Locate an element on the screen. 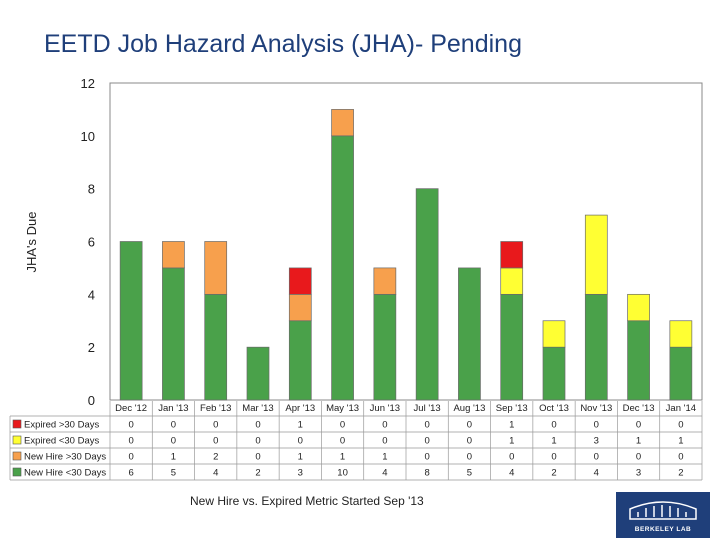  legend-label: New Hire >30 Days is located at coordinates (65, 457).